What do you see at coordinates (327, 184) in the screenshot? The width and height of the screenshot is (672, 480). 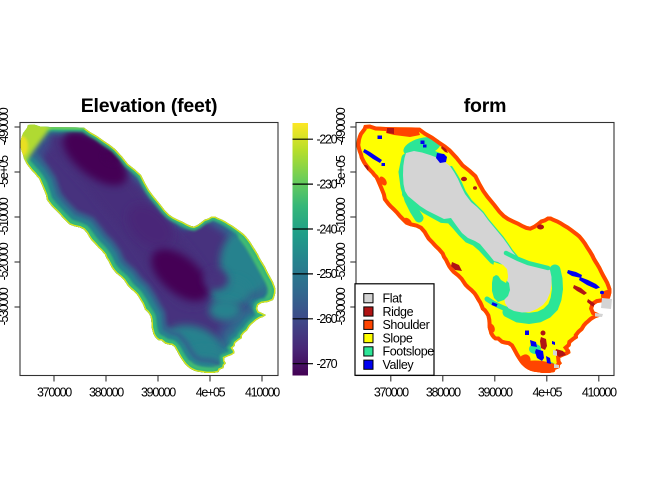 I see `svg-text: -230` at bounding box center [327, 184].